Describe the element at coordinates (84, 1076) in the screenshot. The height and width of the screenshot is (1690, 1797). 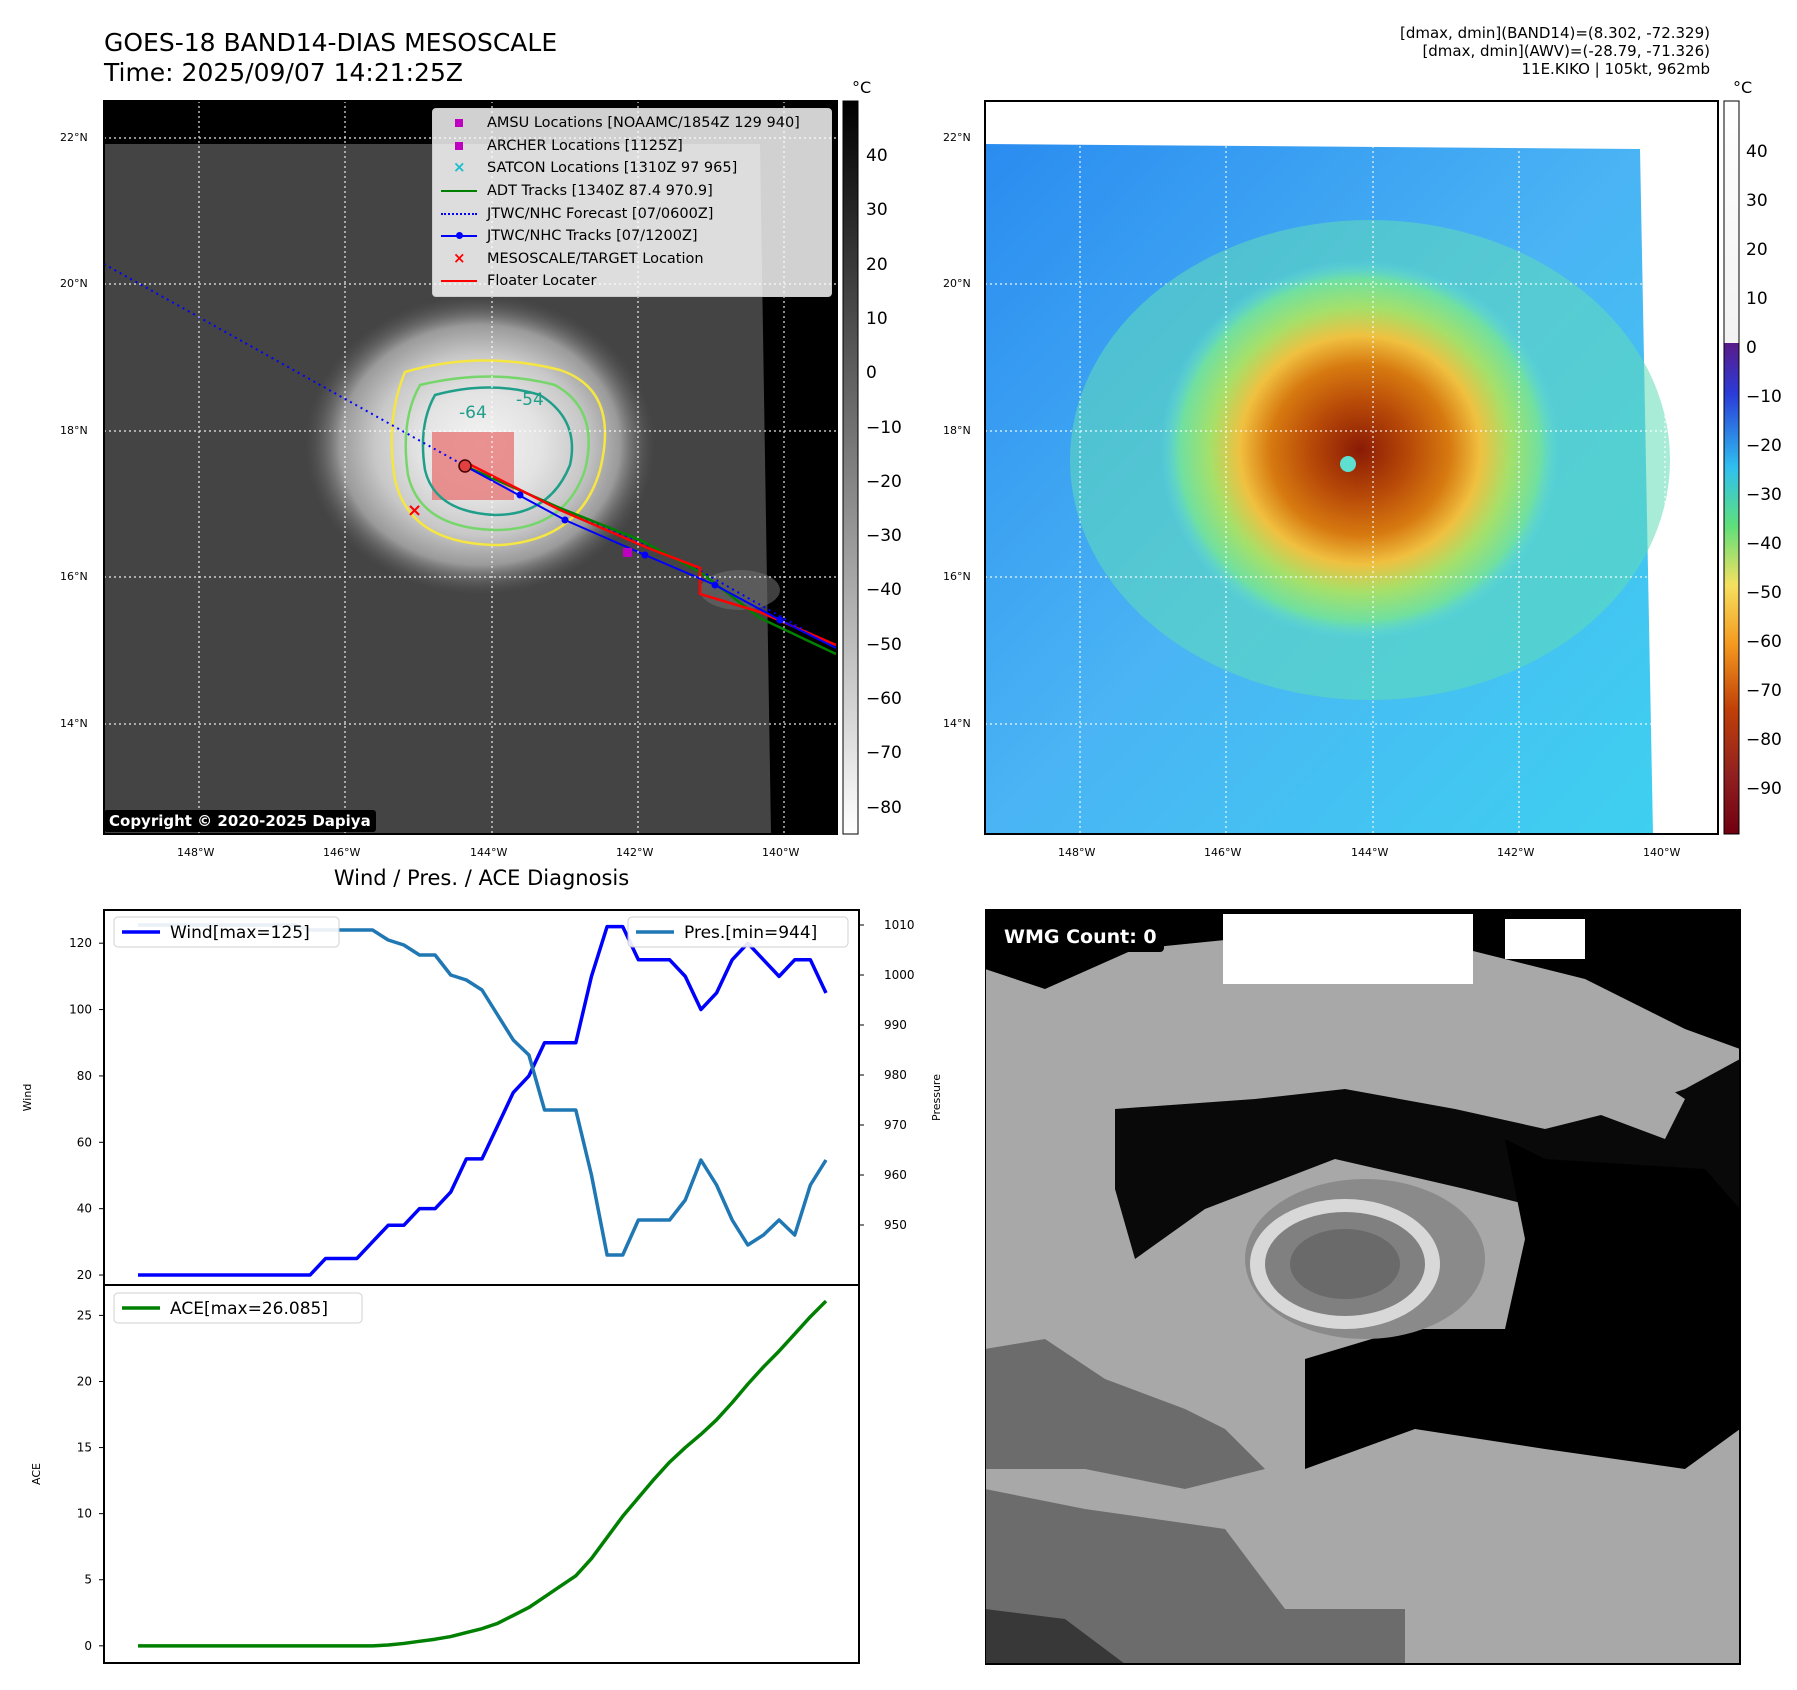
I see `y-tick-label: 80` at that location.